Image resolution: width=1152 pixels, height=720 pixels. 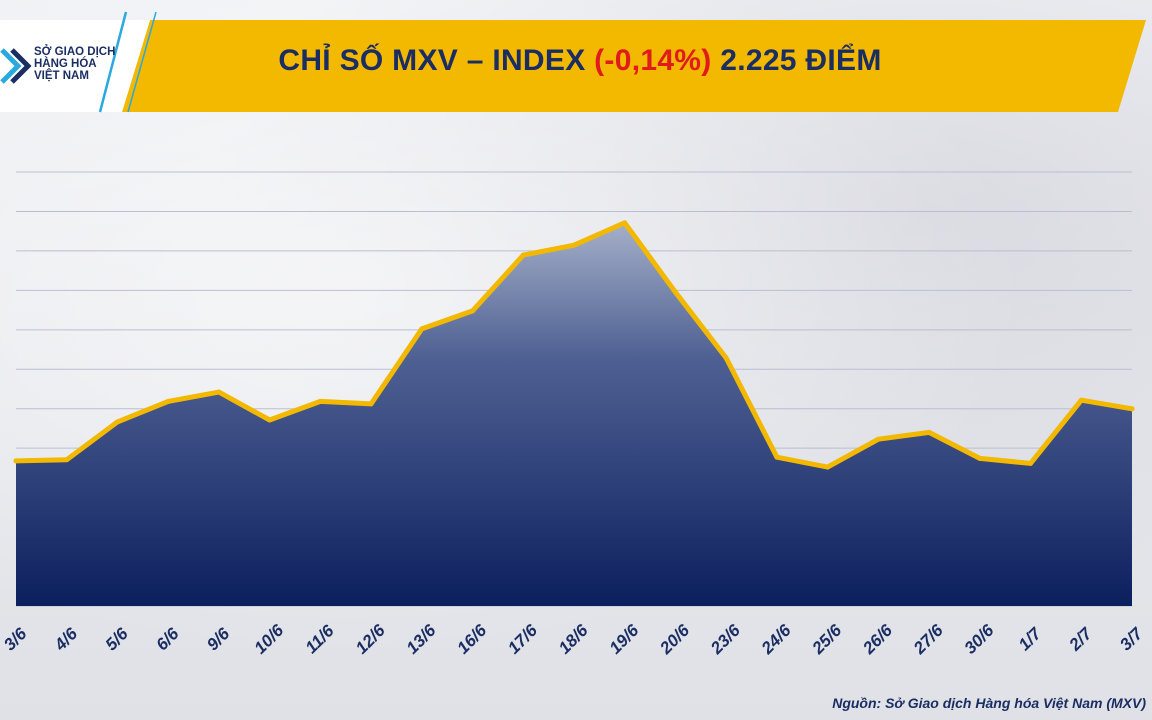 What do you see at coordinates (796, 60) in the screenshot?
I see `title-suffix: 2.225 ĐIỂM` at bounding box center [796, 60].